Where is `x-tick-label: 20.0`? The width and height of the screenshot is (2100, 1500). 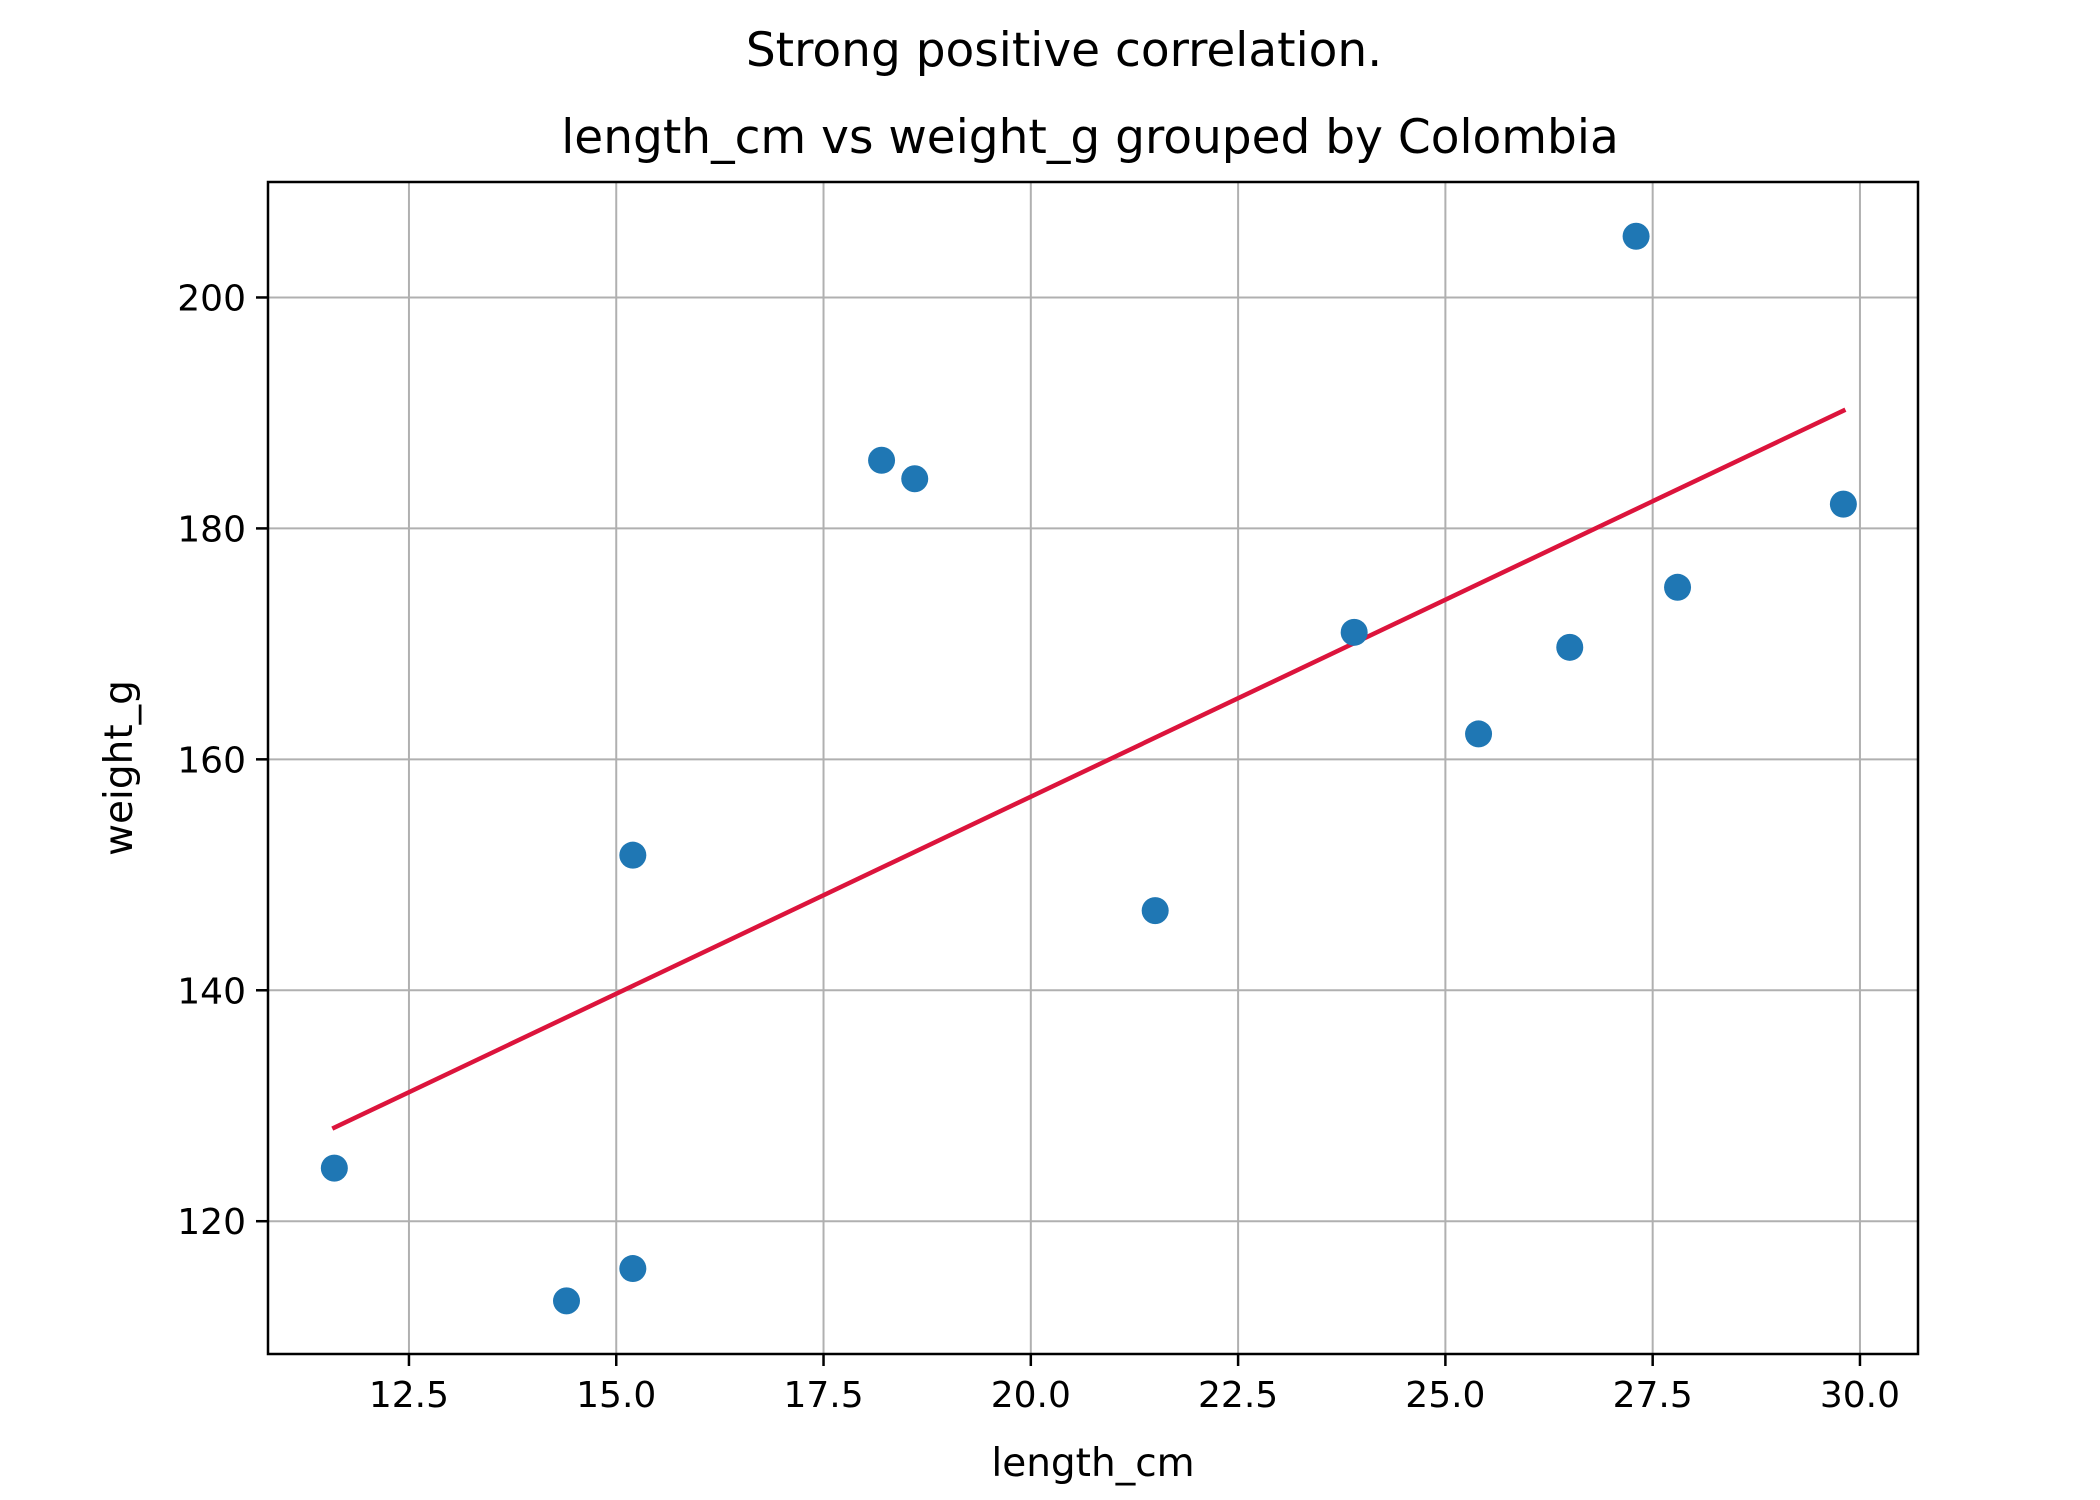
x-tick-label: 20.0 is located at coordinates (1031, 1395).